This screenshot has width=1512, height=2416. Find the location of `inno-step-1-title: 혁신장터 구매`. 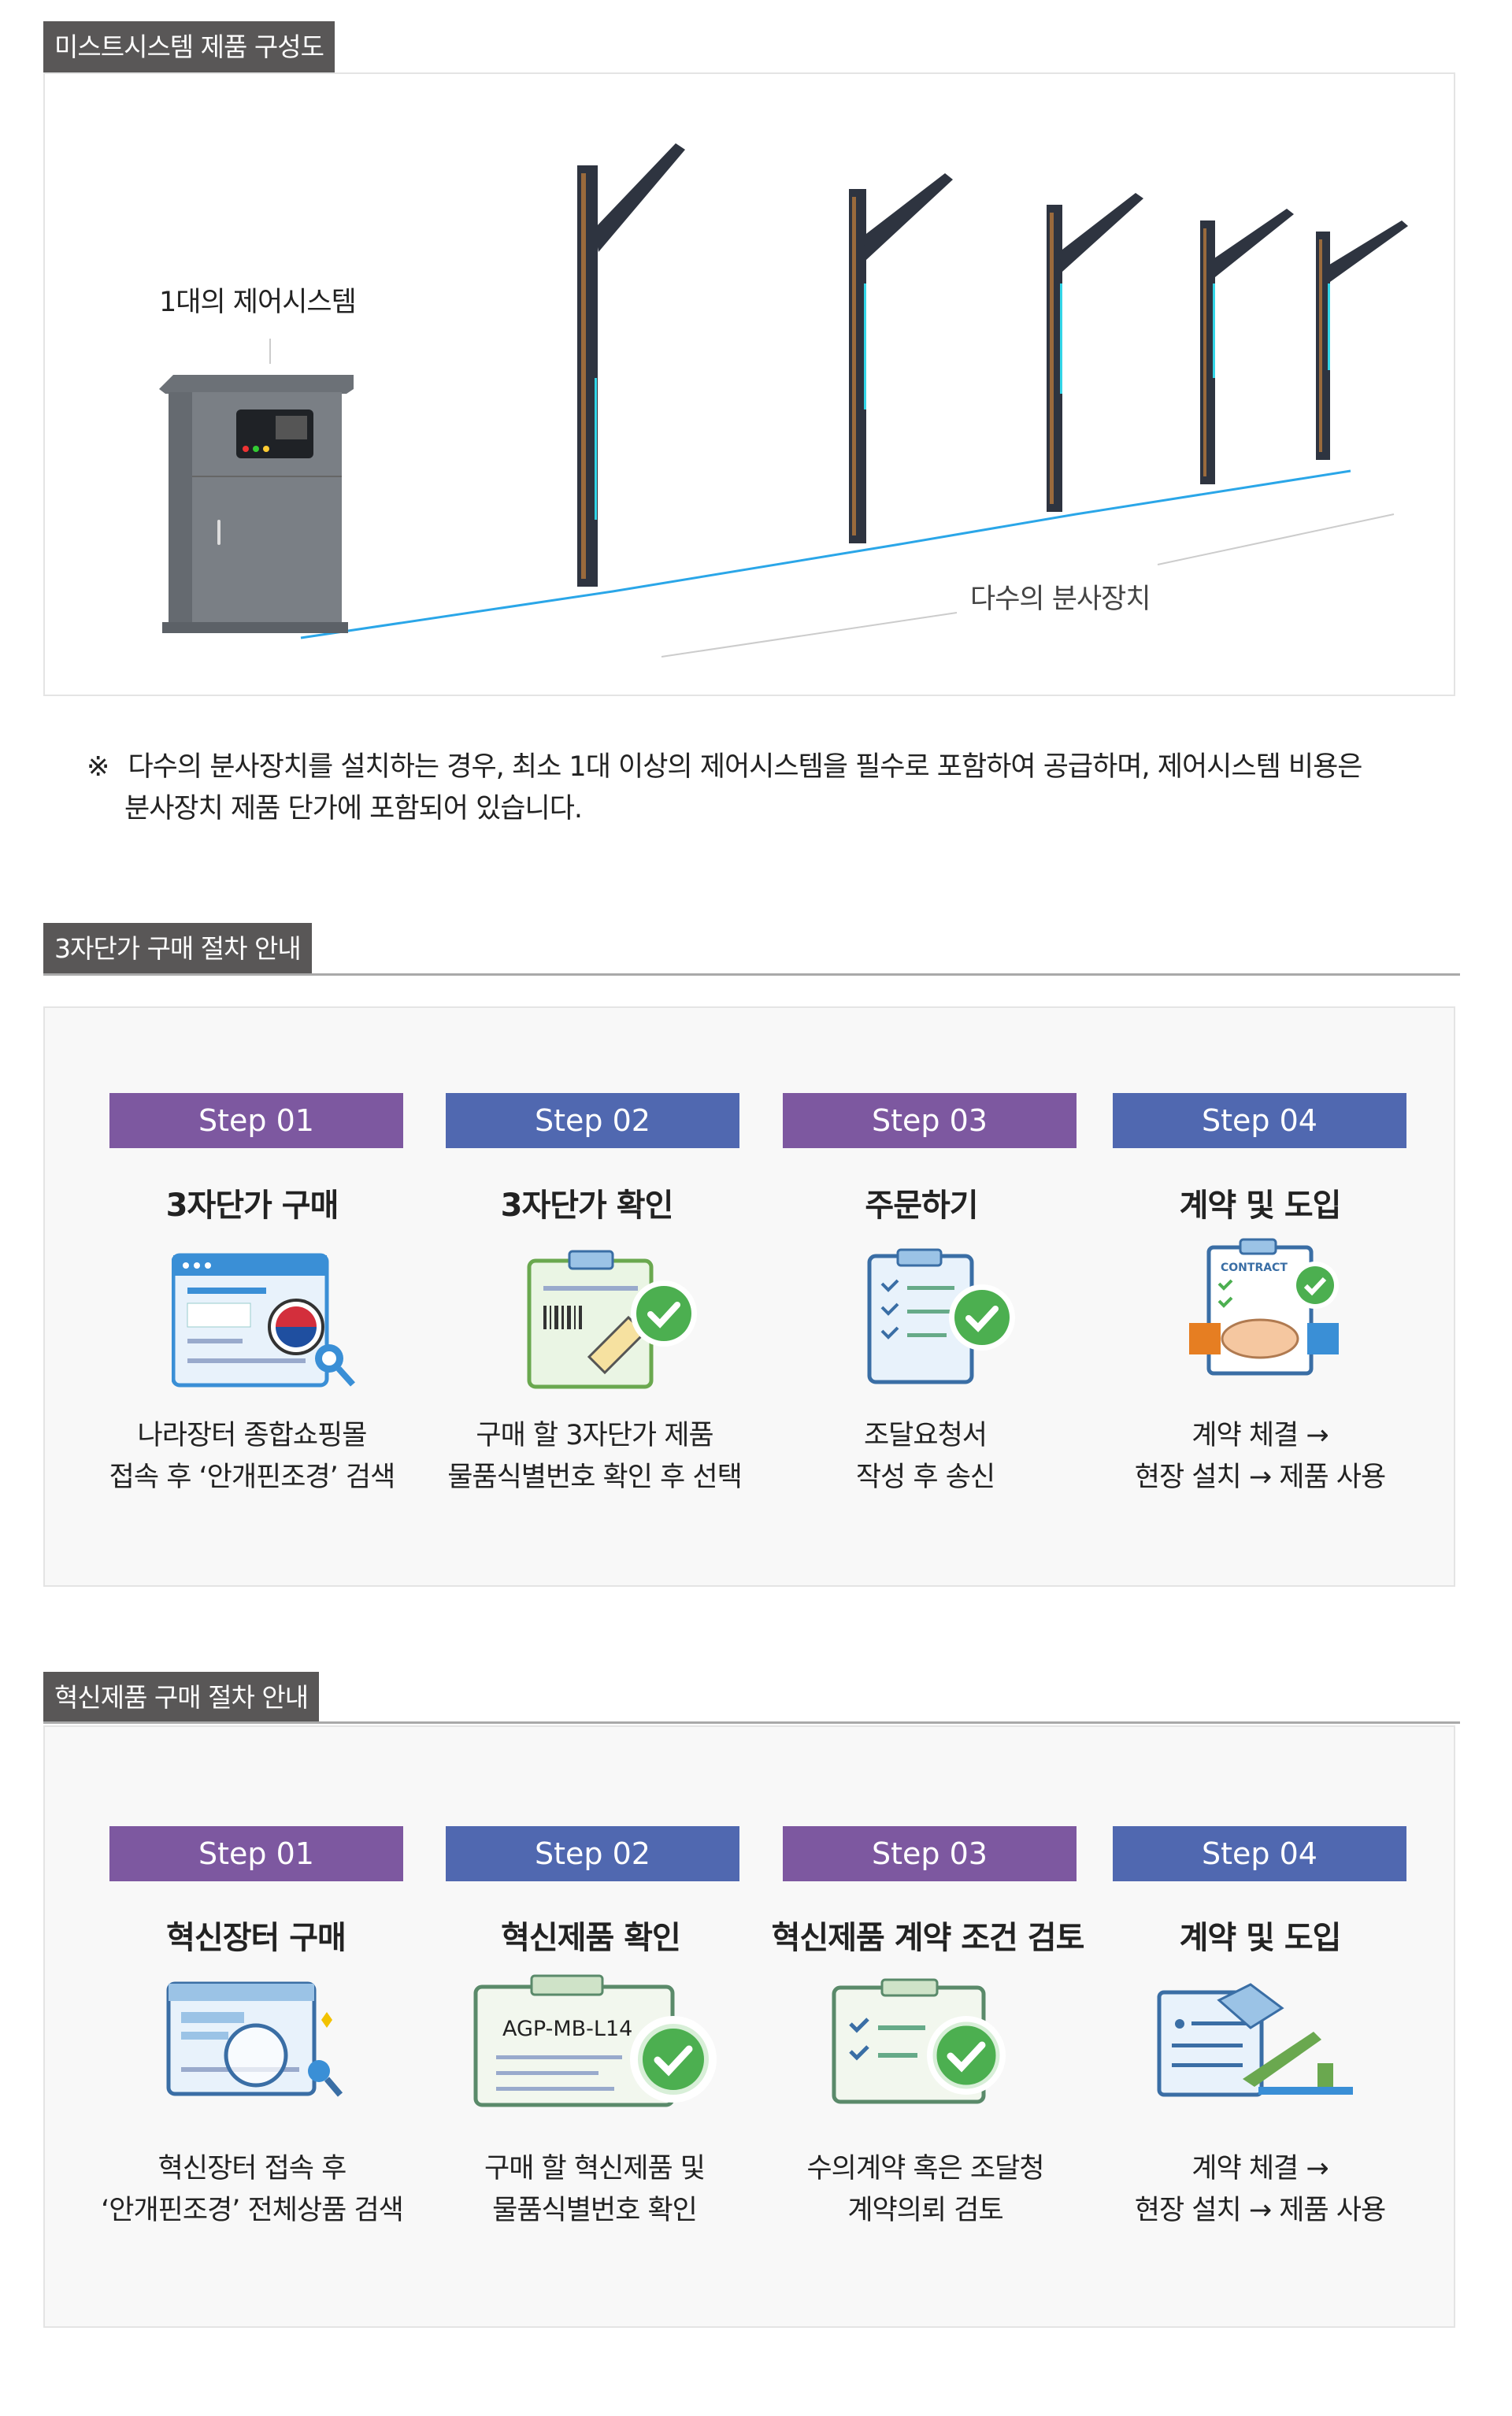

inno-step-1-title: 혁신장터 구매 is located at coordinates (256, 1938).